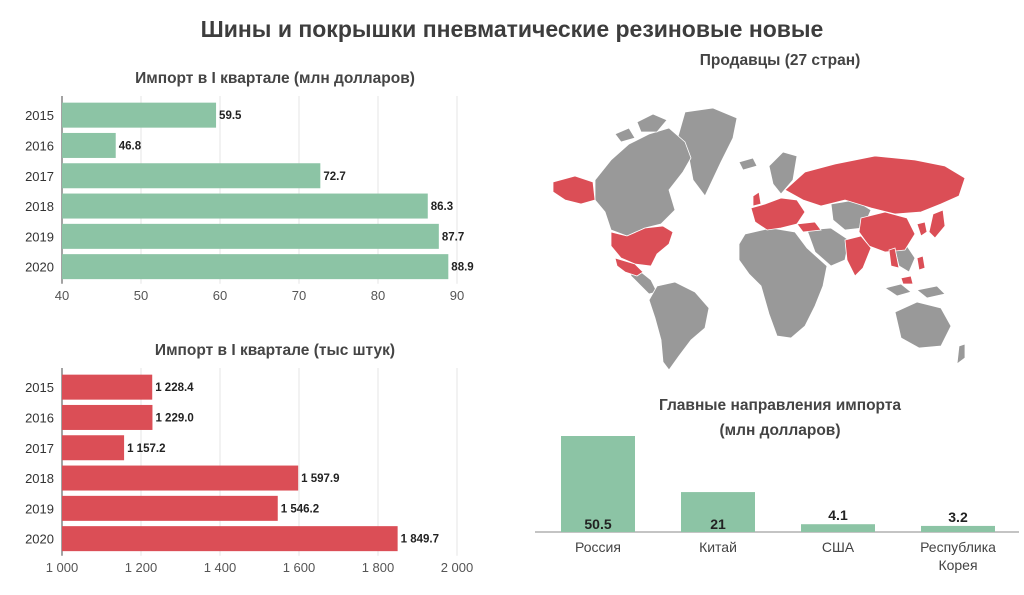 The image size is (1024, 595). Describe the element at coordinates (915, 291) in the screenshot. I see `indonesia` at that location.